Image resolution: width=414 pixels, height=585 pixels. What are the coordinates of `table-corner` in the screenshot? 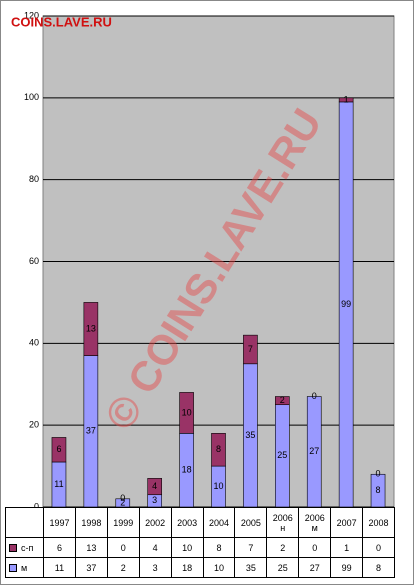 It's located at (24, 522).